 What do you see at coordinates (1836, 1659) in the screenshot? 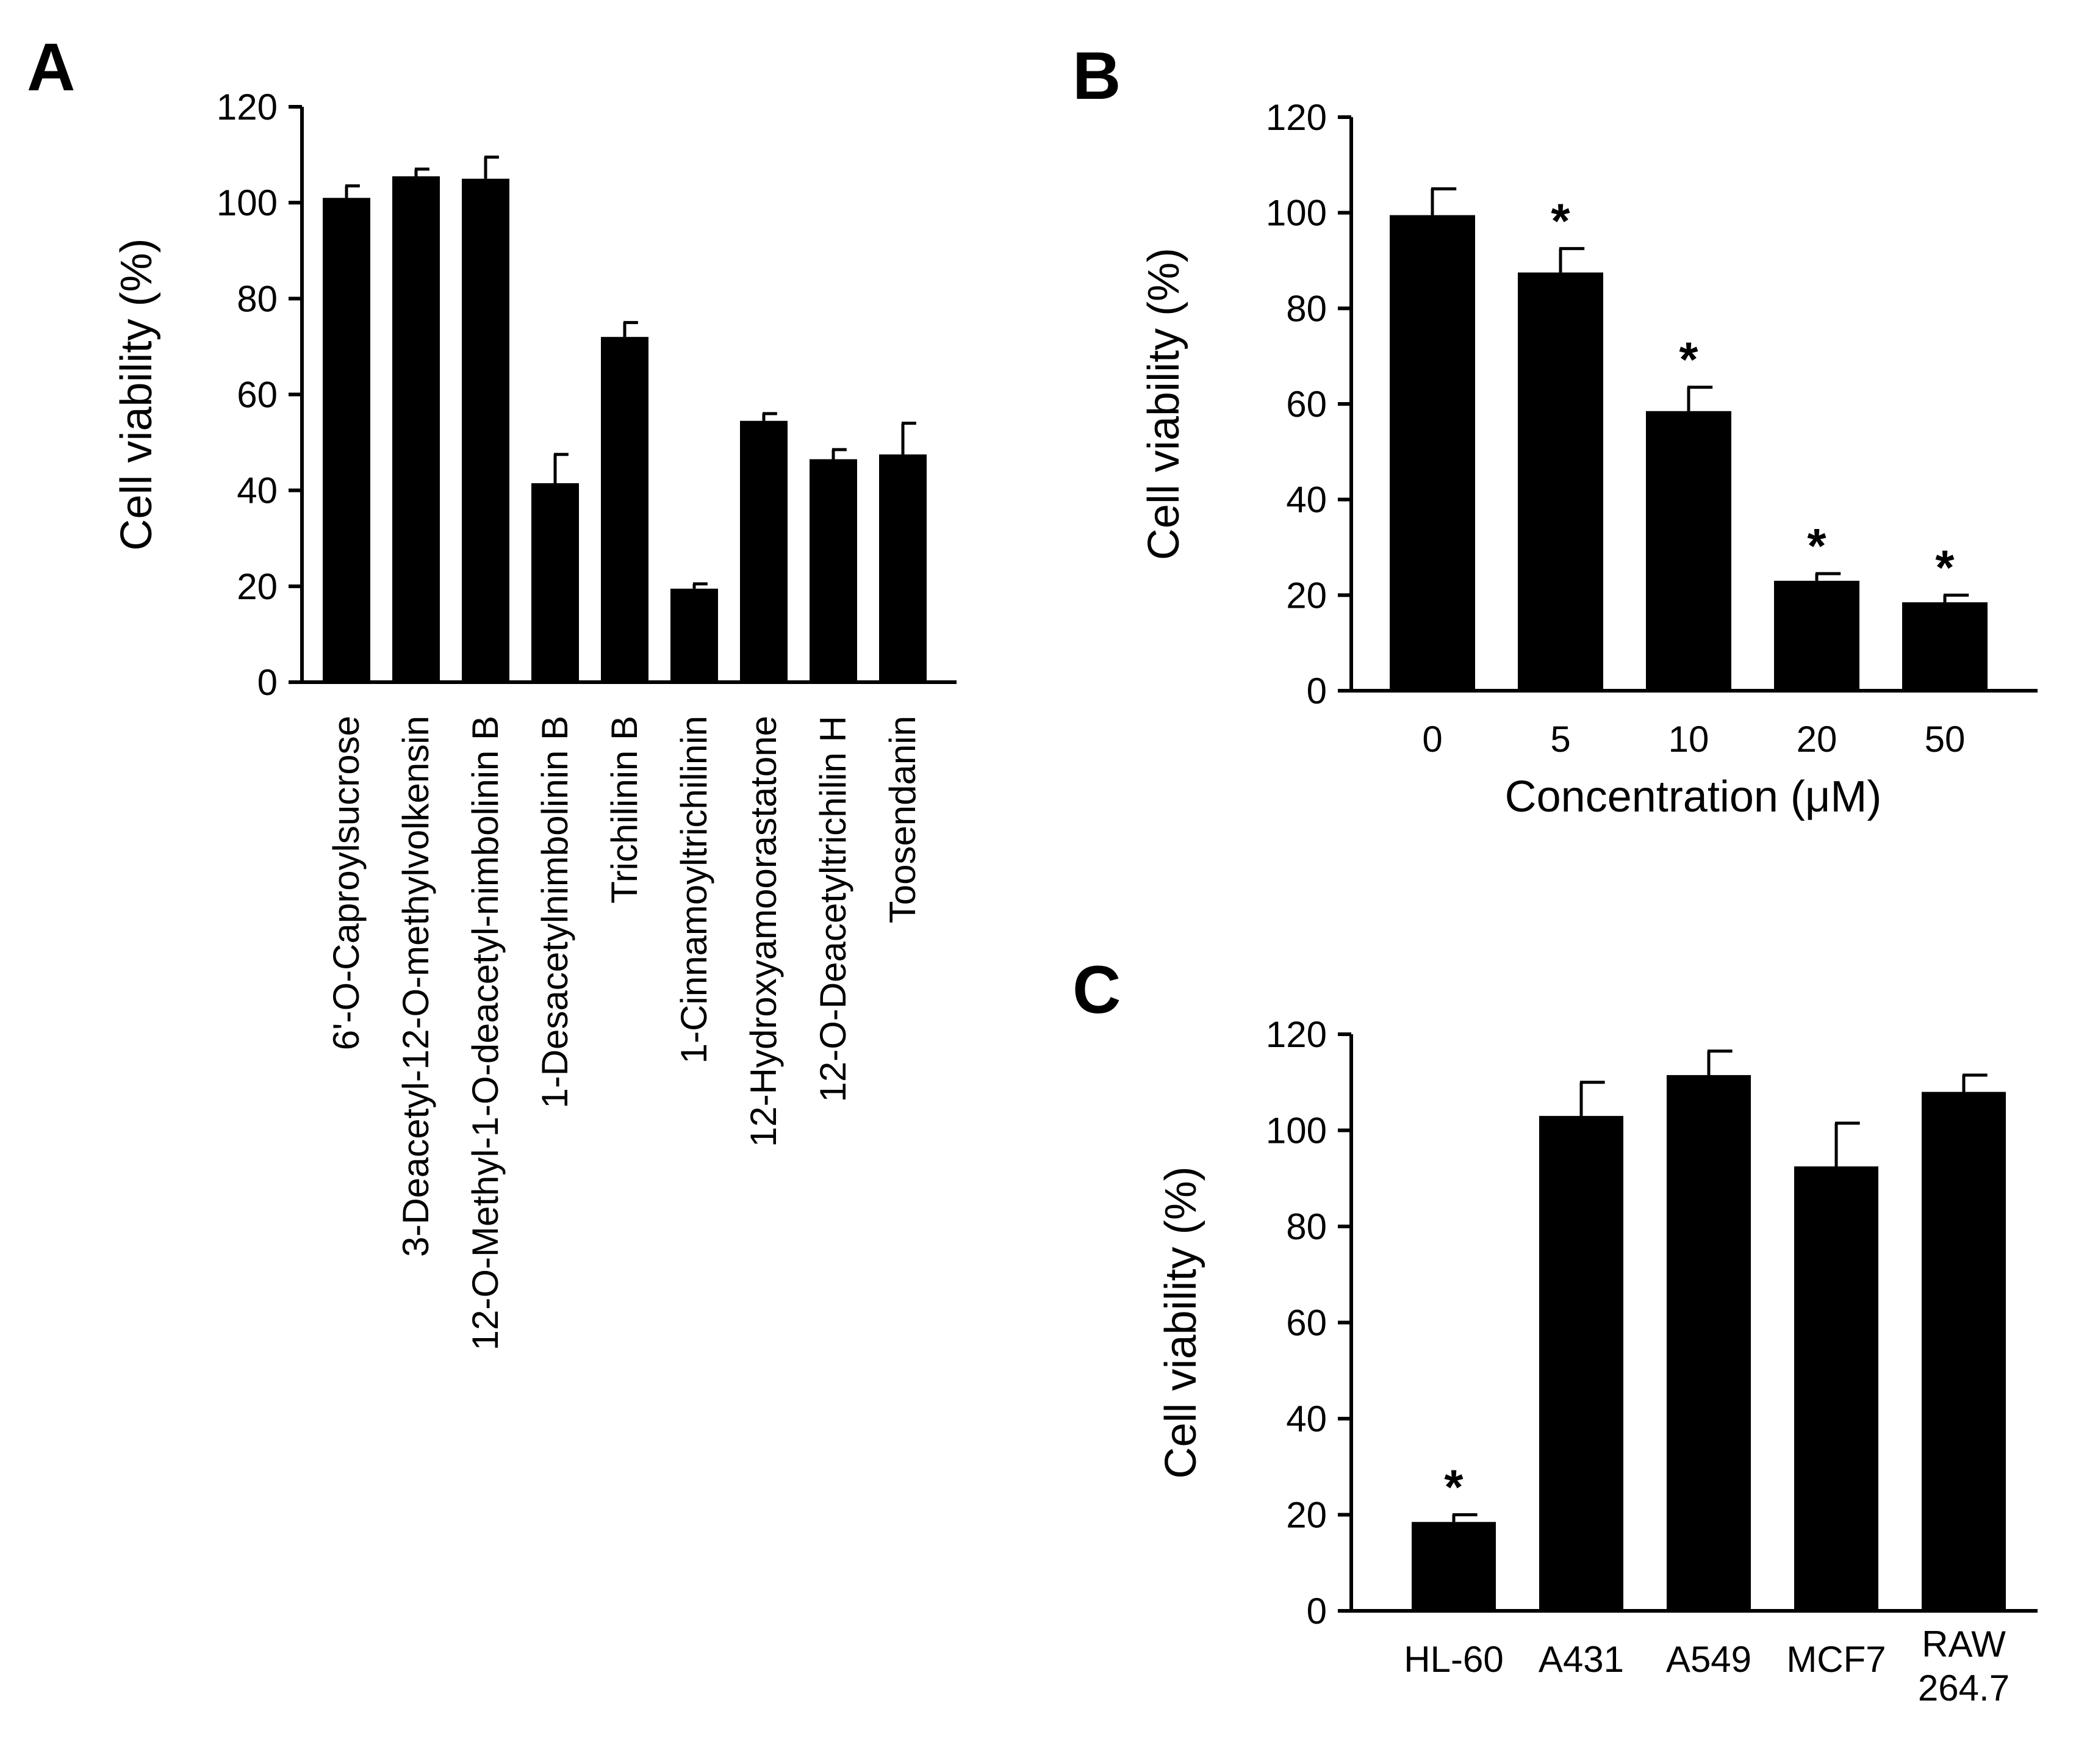
I see `x-tick-label: MCF7` at bounding box center [1836, 1659].